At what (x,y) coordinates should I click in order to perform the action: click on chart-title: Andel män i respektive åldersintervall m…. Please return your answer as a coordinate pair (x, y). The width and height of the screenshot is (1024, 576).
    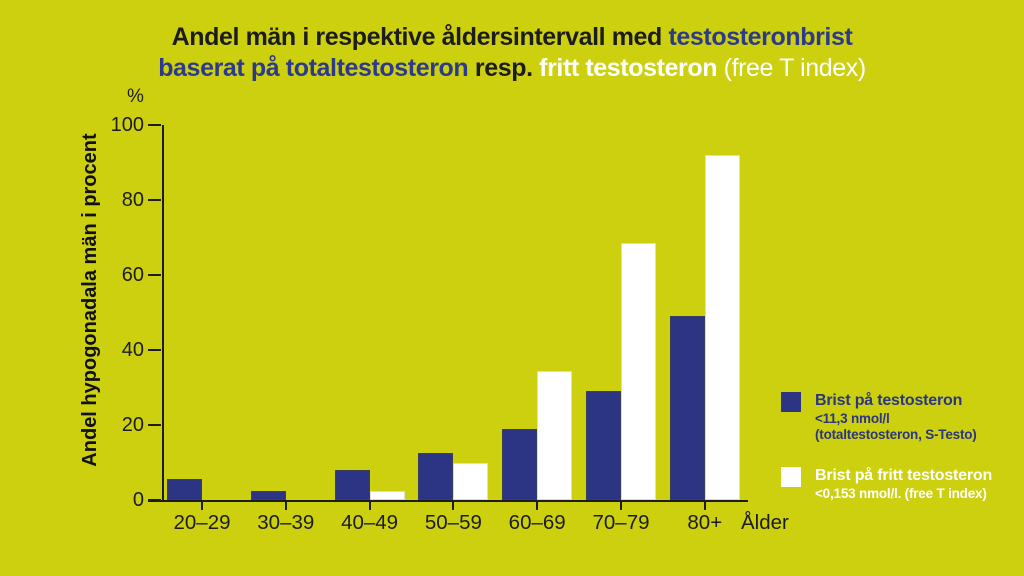
    Looking at the image, I should click on (512, 53).